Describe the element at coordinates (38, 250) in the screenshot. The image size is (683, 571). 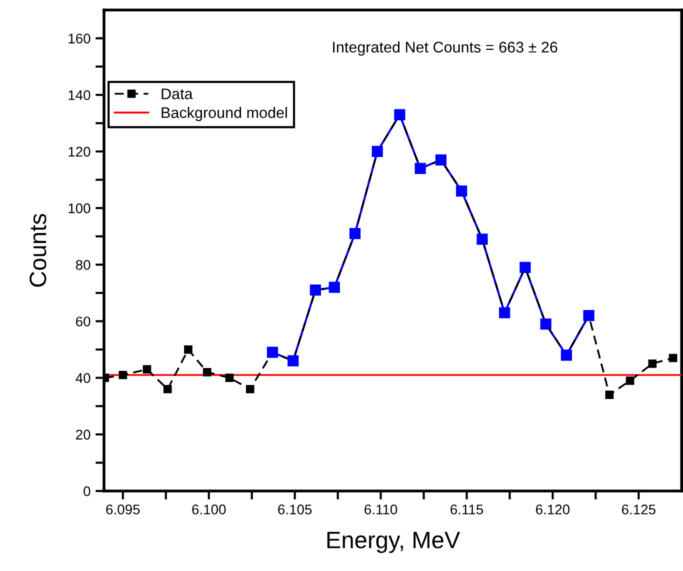
I see `y-axis-title: Counts` at that location.